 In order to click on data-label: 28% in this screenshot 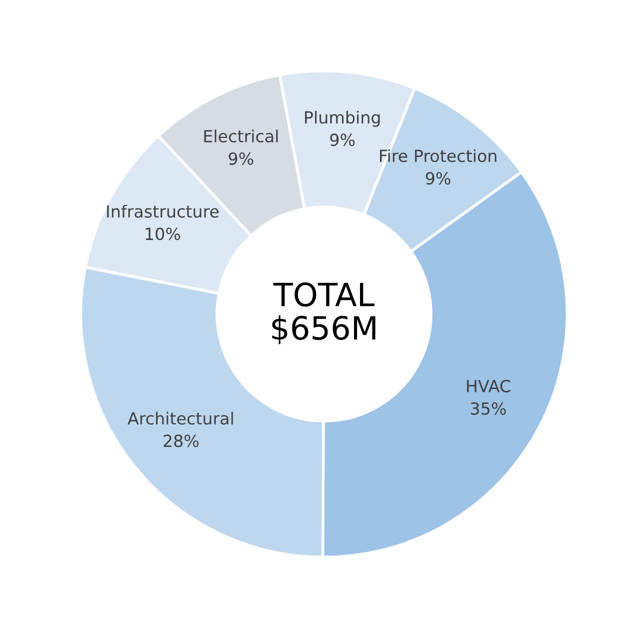, I will do `click(181, 441)`.